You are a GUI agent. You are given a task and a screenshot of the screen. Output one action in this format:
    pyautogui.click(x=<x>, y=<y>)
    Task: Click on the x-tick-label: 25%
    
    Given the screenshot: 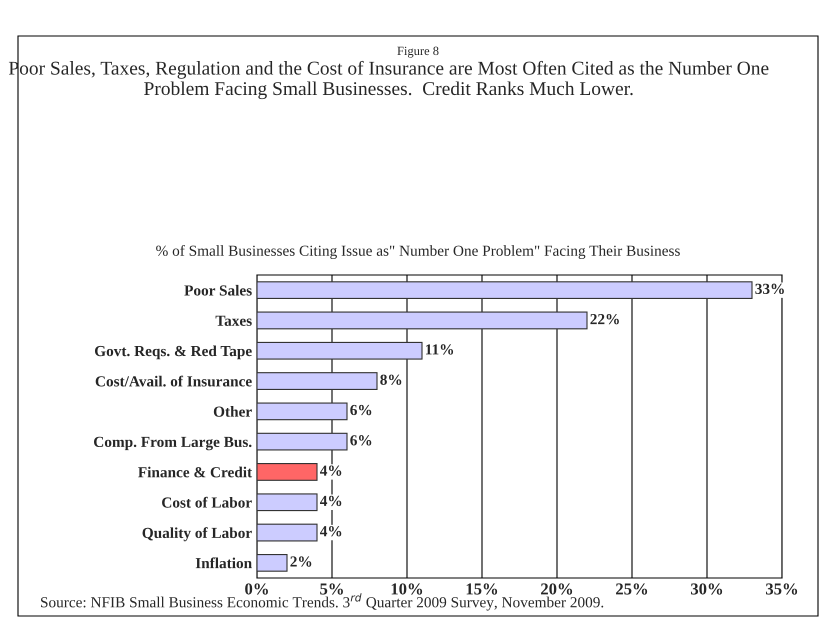 What is the action you would take?
    pyautogui.click(x=632, y=589)
    